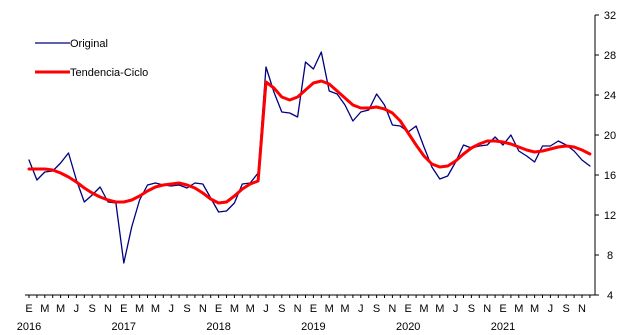 The image size is (626, 335). I want to click on year-label: 2021, so click(503, 327).